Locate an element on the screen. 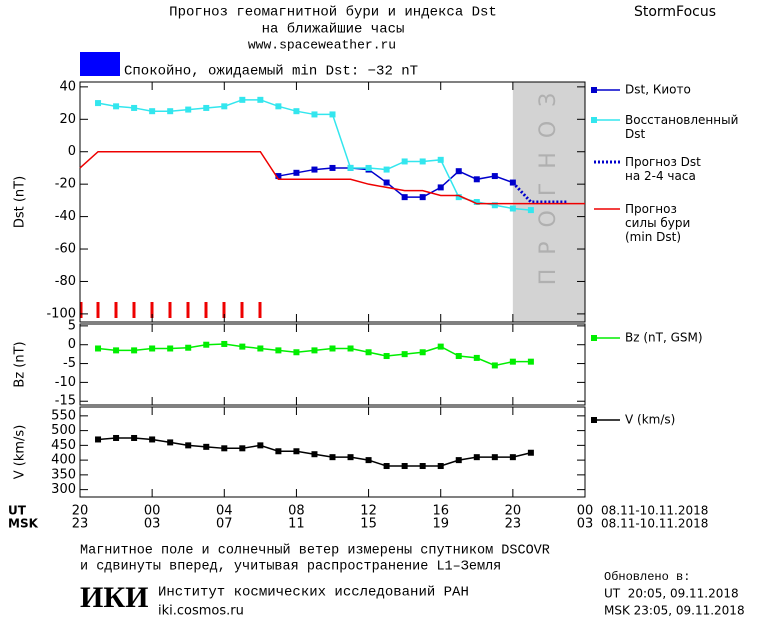 Image resolution: width=760 pixels, height=620 pixels. x-tick-label: 23 is located at coordinates (513, 524).